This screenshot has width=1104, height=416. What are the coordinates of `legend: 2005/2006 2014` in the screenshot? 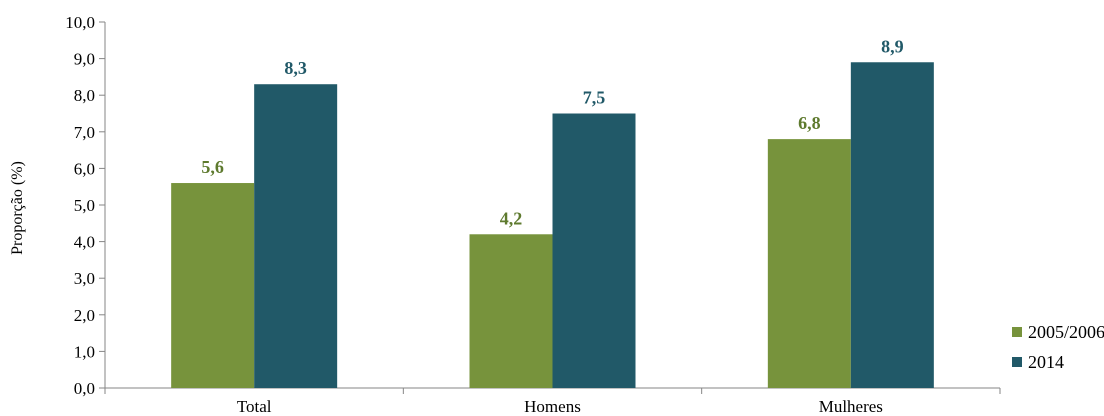 It's located at (1058, 347).